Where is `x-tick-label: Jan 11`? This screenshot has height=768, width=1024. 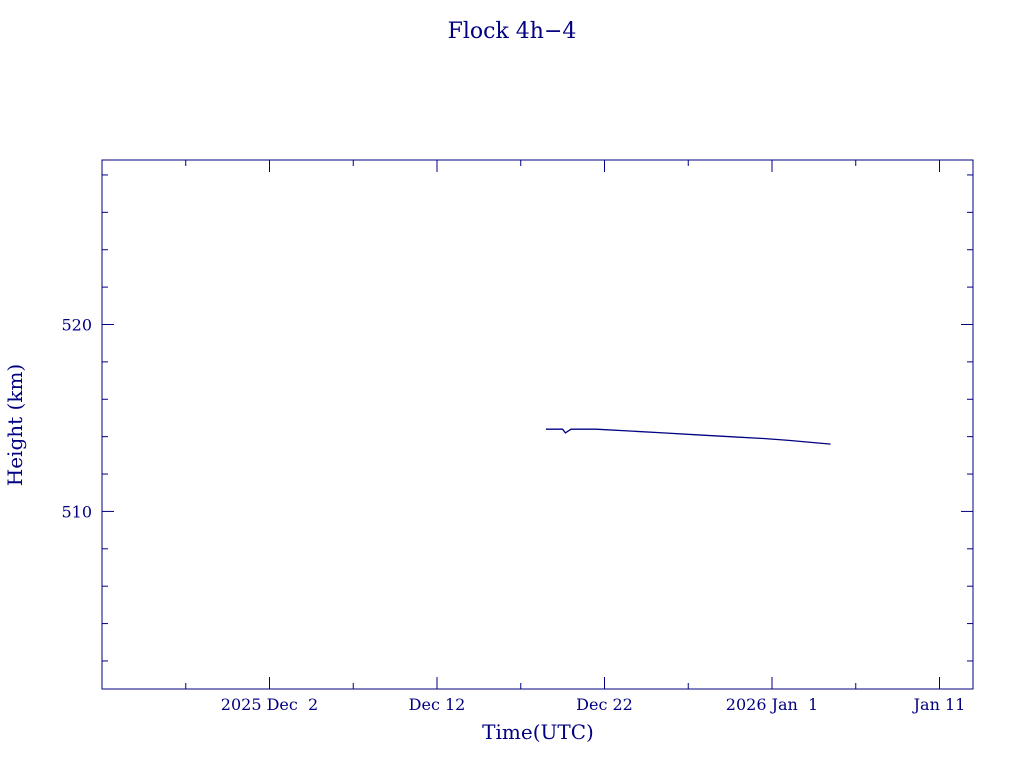
x-tick-label: Jan 11 is located at coordinates (939, 704).